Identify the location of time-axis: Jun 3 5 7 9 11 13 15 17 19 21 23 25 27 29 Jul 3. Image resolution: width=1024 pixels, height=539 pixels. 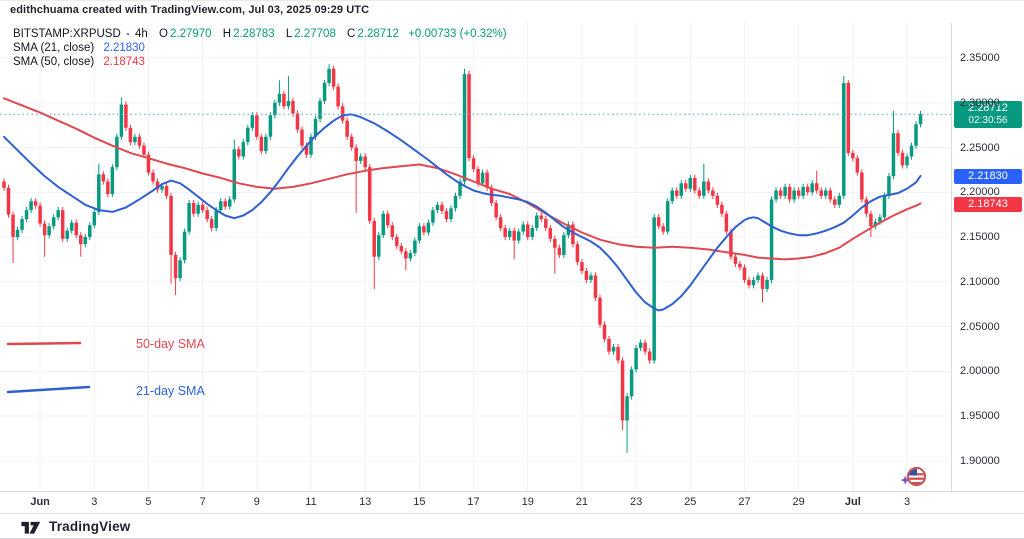
(512, 502).